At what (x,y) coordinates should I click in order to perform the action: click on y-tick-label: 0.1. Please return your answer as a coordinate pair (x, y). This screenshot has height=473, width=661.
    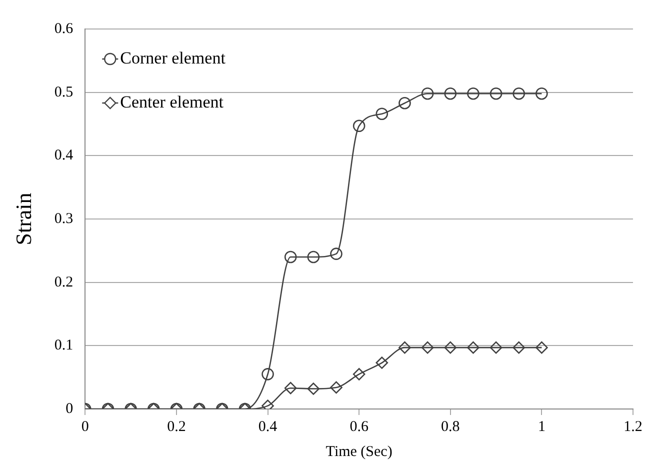
    Looking at the image, I should click on (64, 346).